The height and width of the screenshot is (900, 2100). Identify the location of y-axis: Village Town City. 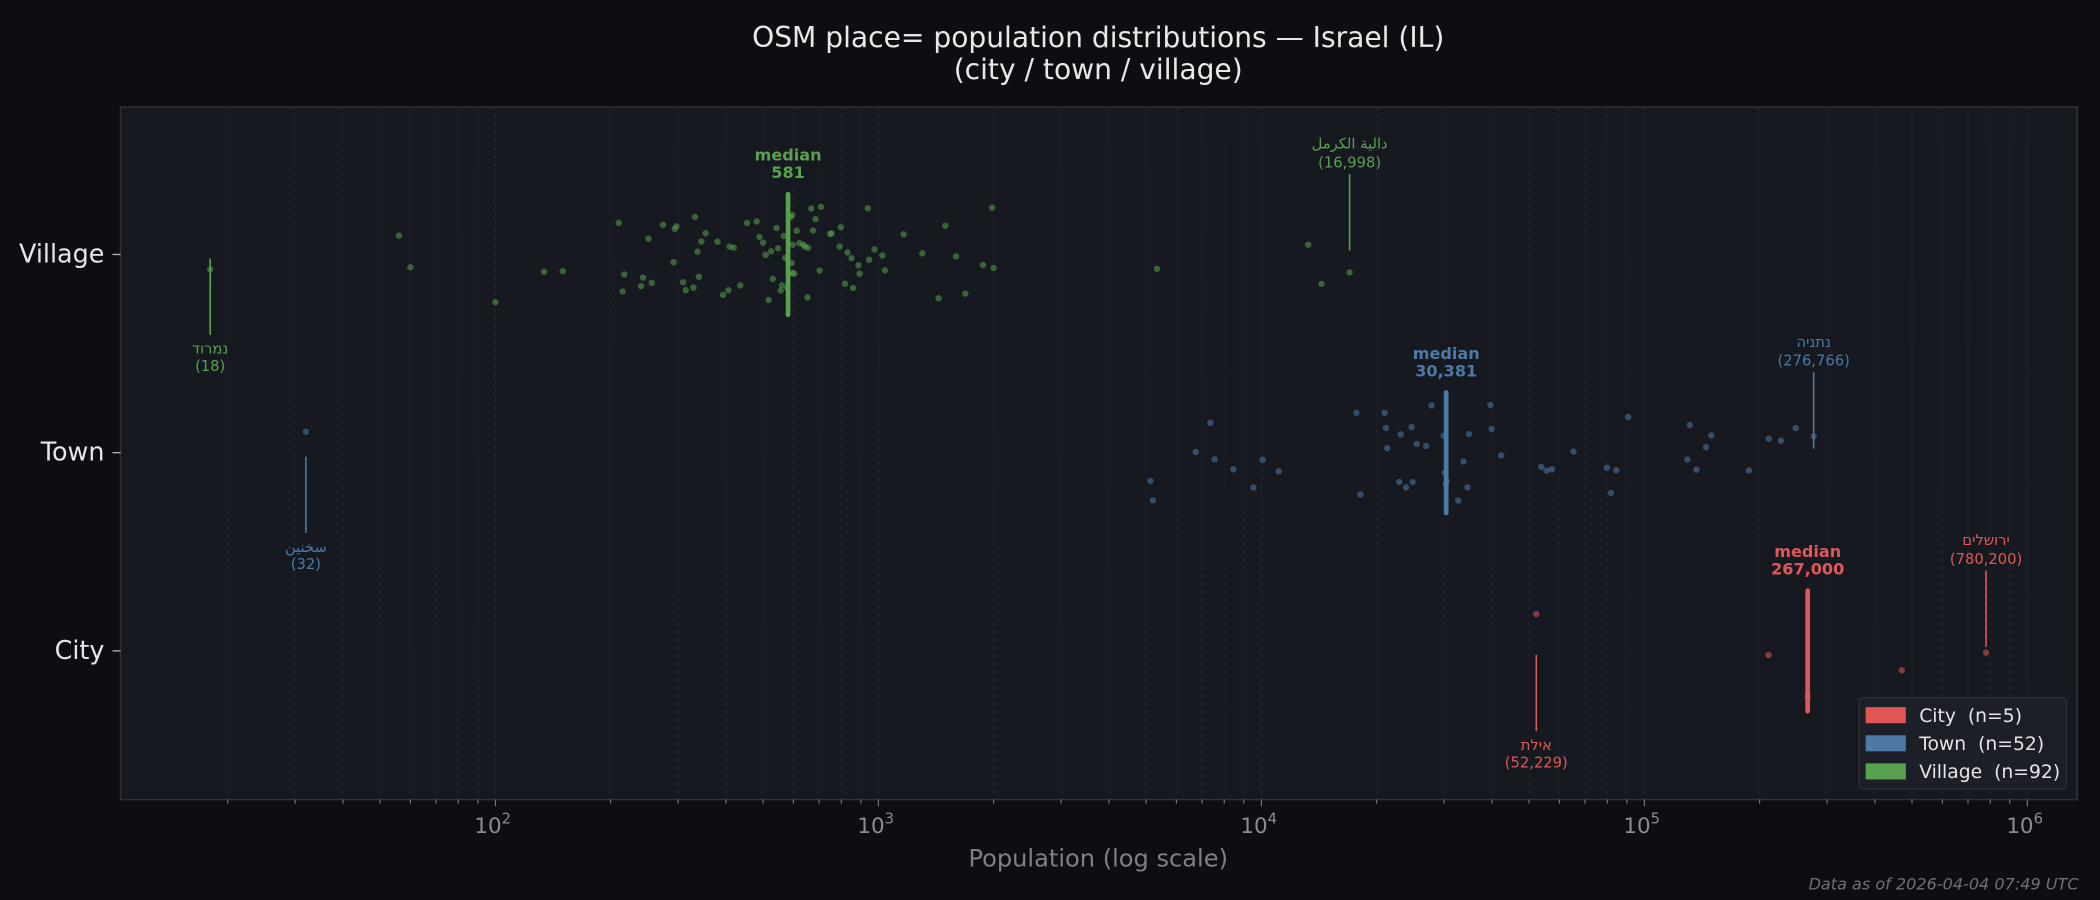
(70, 452).